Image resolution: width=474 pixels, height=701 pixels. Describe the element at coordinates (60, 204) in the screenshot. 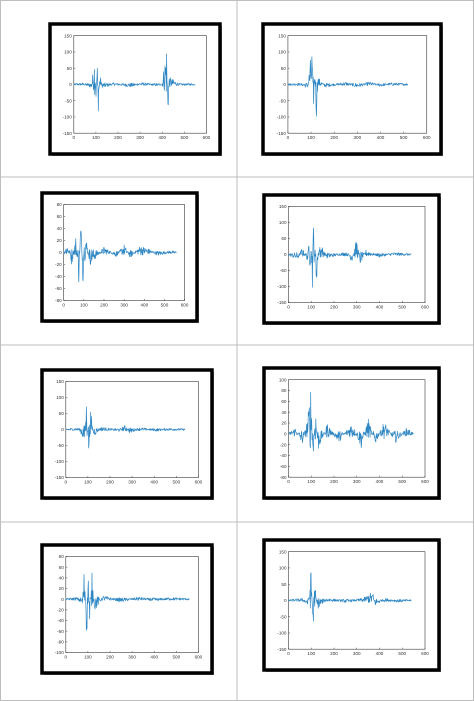

I see `y-tick-label: 80` at that location.